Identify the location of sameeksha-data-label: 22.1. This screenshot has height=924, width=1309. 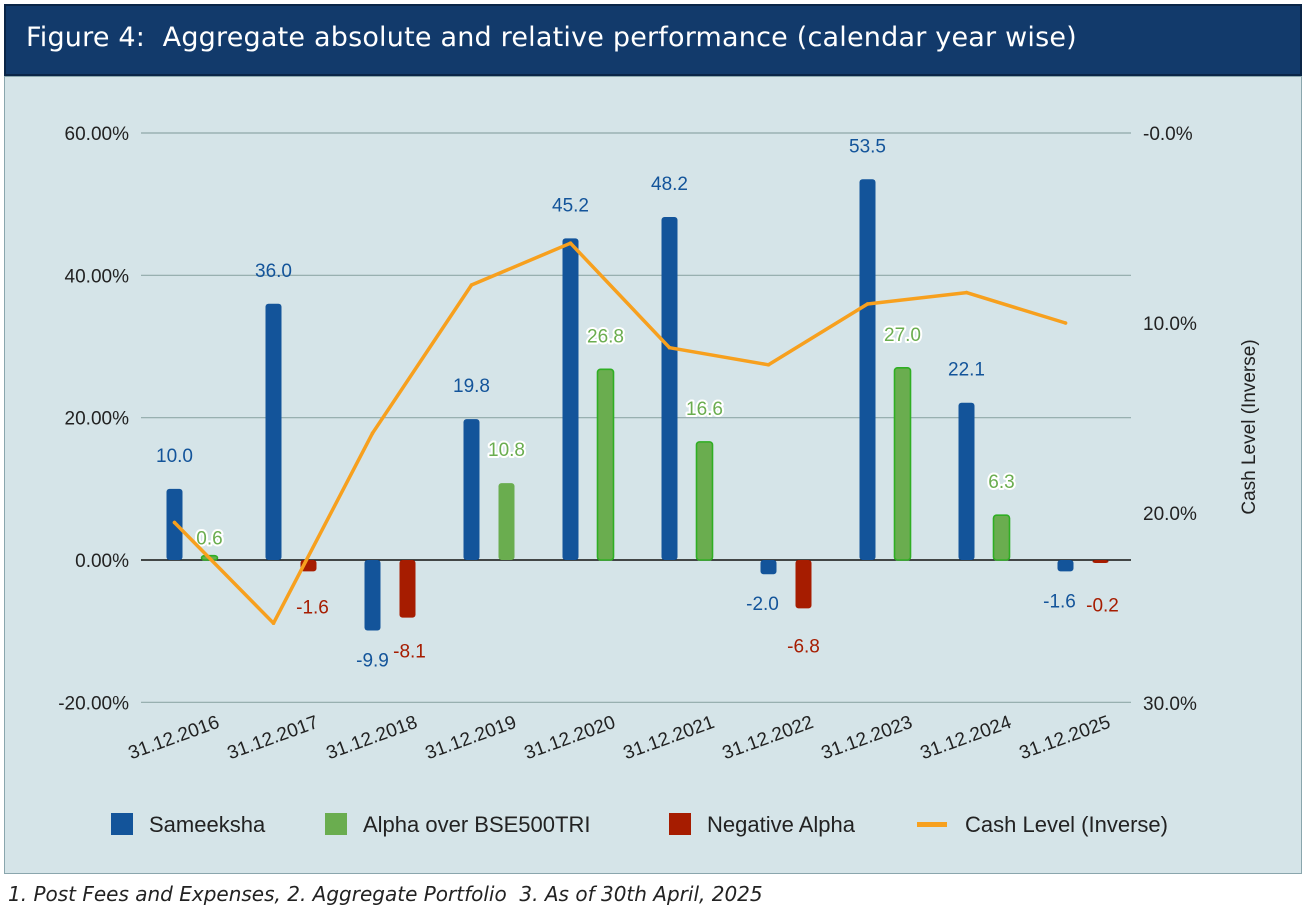
(966, 370).